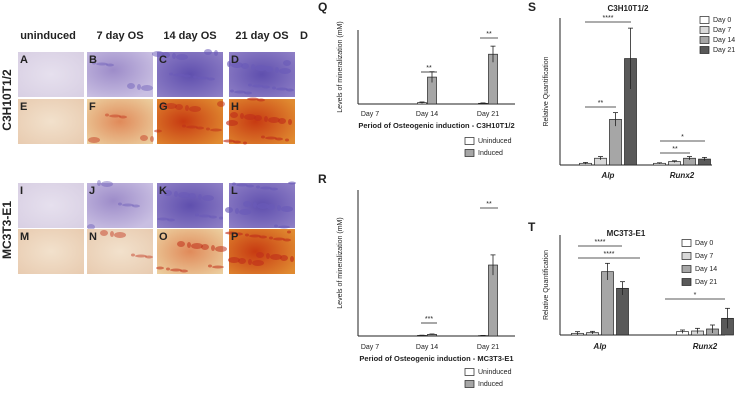  I want to click on significance-label: *, so click(695, 295).